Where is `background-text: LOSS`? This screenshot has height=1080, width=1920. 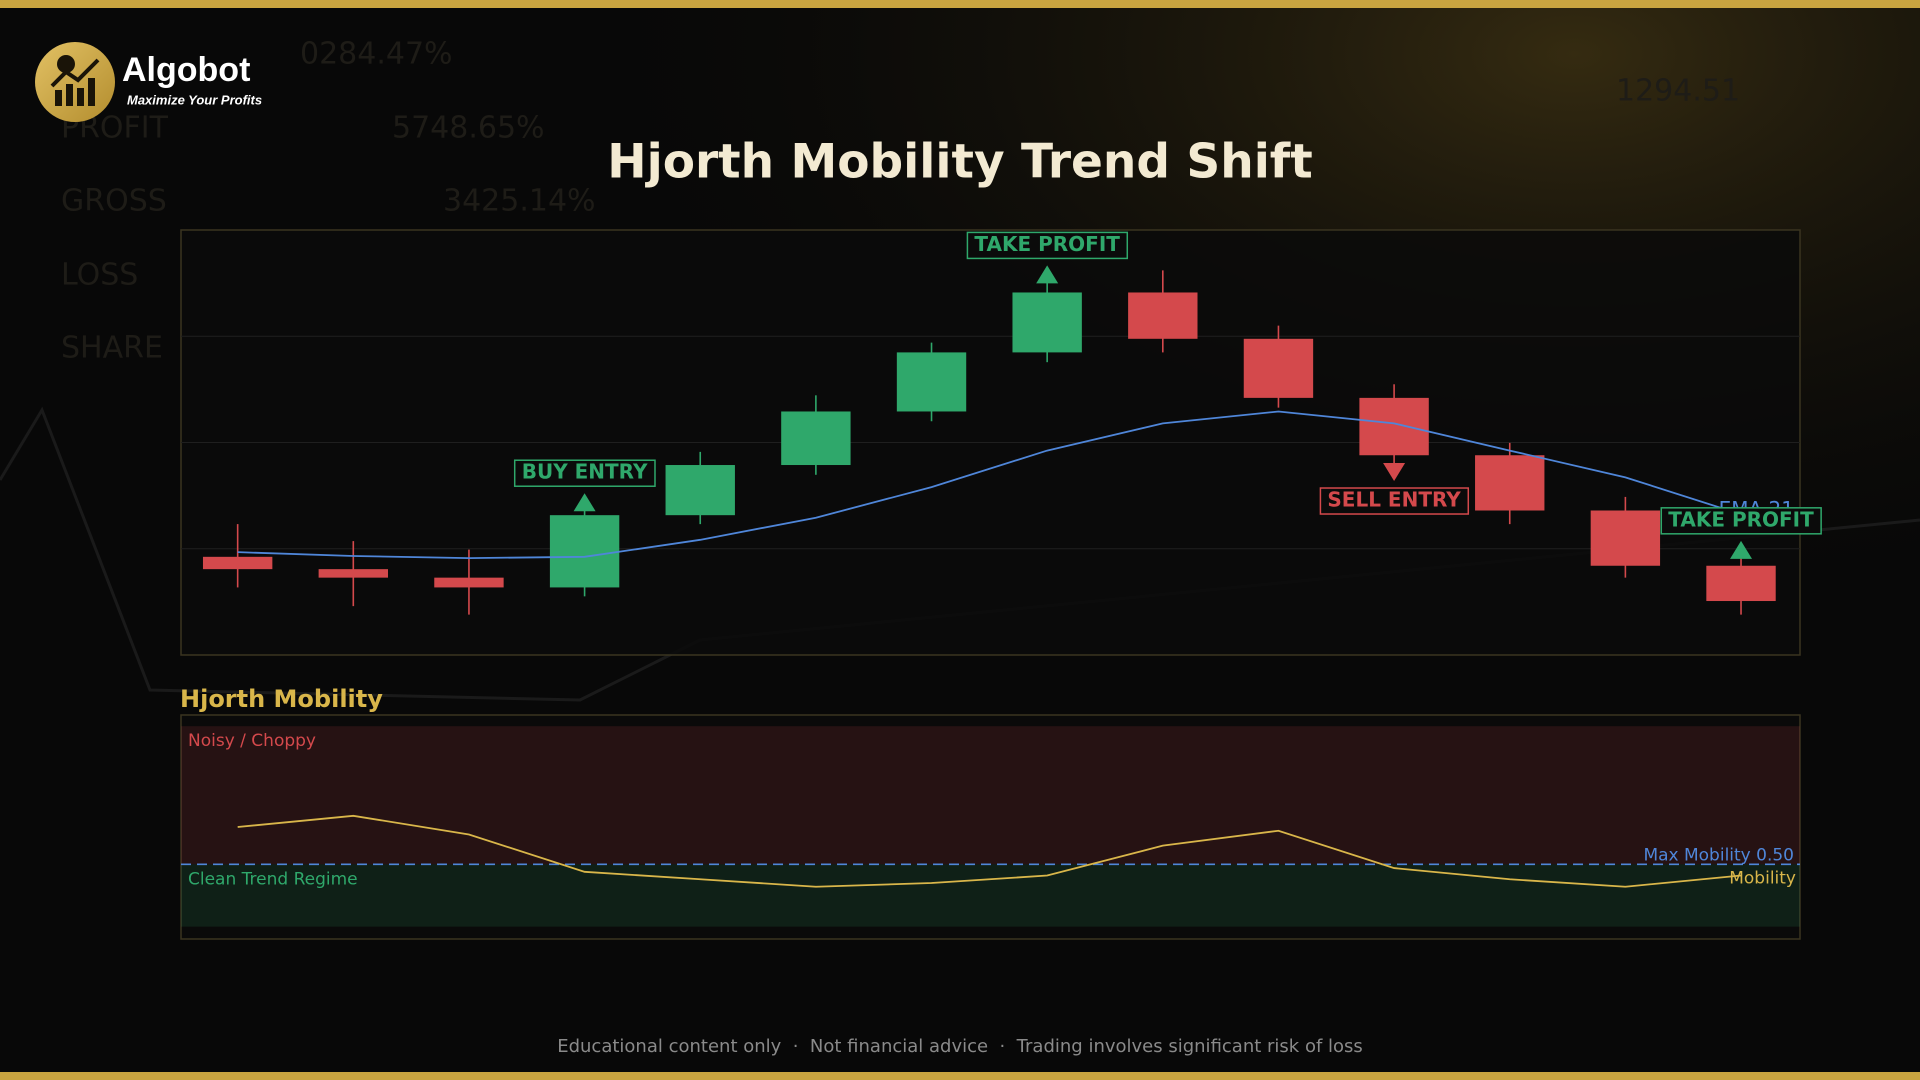 background-text: LOSS is located at coordinates (99, 275).